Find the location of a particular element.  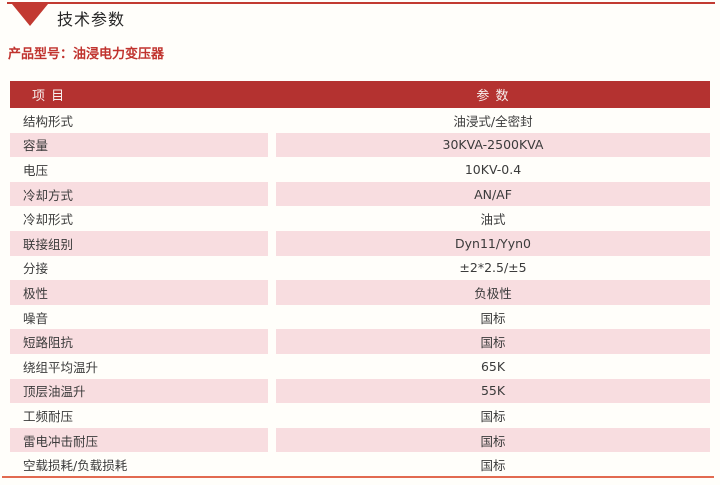

column-header-item: 项 目 is located at coordinates (49, 96).